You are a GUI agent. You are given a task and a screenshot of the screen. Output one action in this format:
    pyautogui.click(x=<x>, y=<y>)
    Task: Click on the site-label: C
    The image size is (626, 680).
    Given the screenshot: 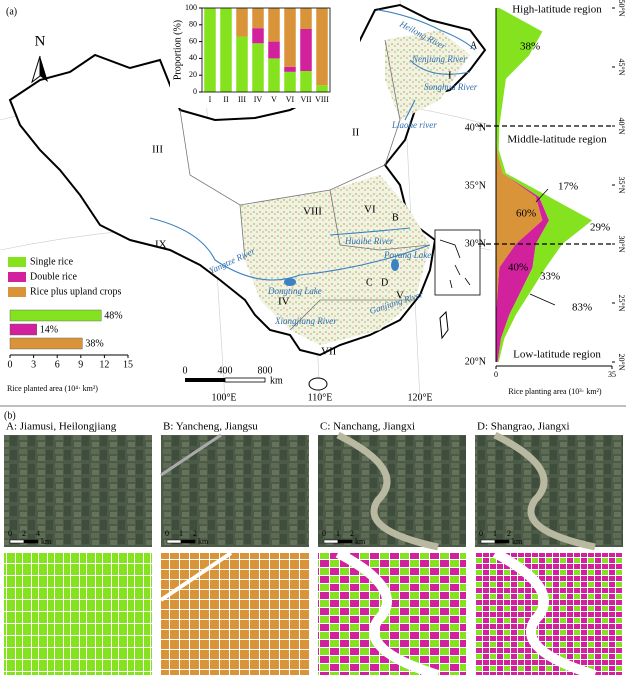 What is the action you would take?
    pyautogui.click(x=369, y=282)
    